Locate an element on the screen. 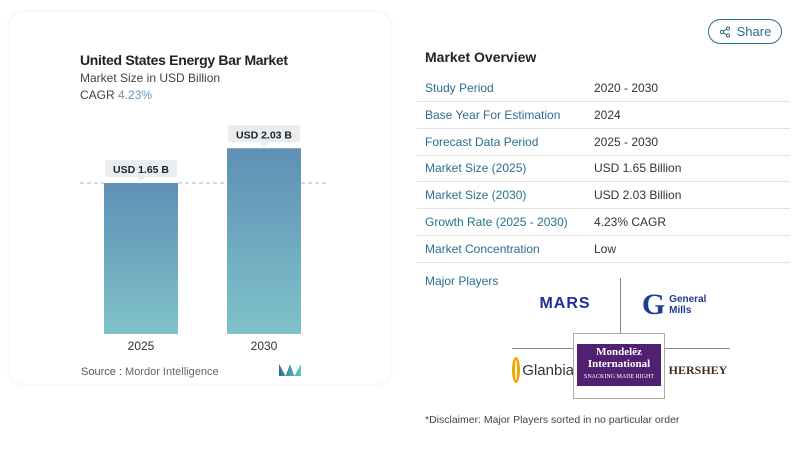 The height and width of the screenshot is (450, 800). mondelez-text: Mondelēz International is located at coordinates (619, 358).